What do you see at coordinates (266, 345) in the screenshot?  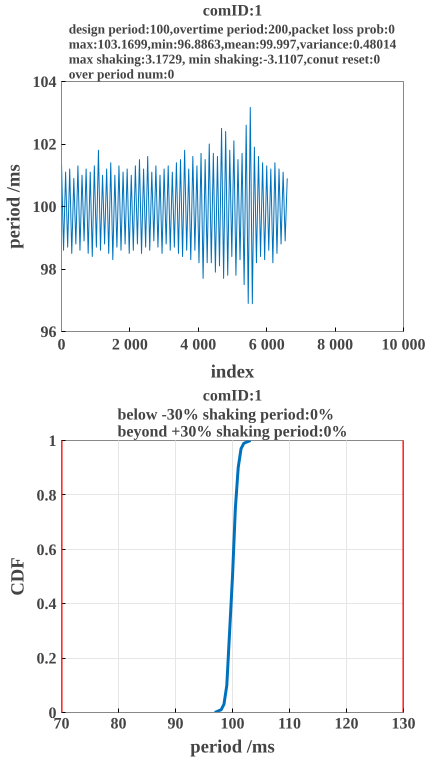 I see `x-tick-label: 6 000` at bounding box center [266, 345].